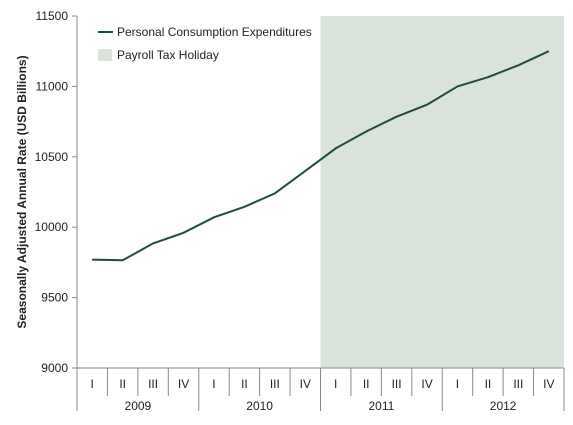  Describe the element at coordinates (381, 406) in the screenshot. I see `year-label: 2011` at that location.